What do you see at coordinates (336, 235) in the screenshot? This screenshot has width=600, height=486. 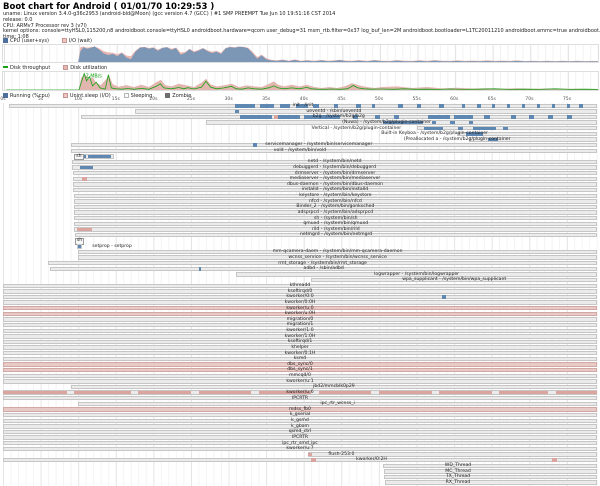 I see `process-label: netmgrd - /system/bin/netmgrd` at bounding box center [336, 235].